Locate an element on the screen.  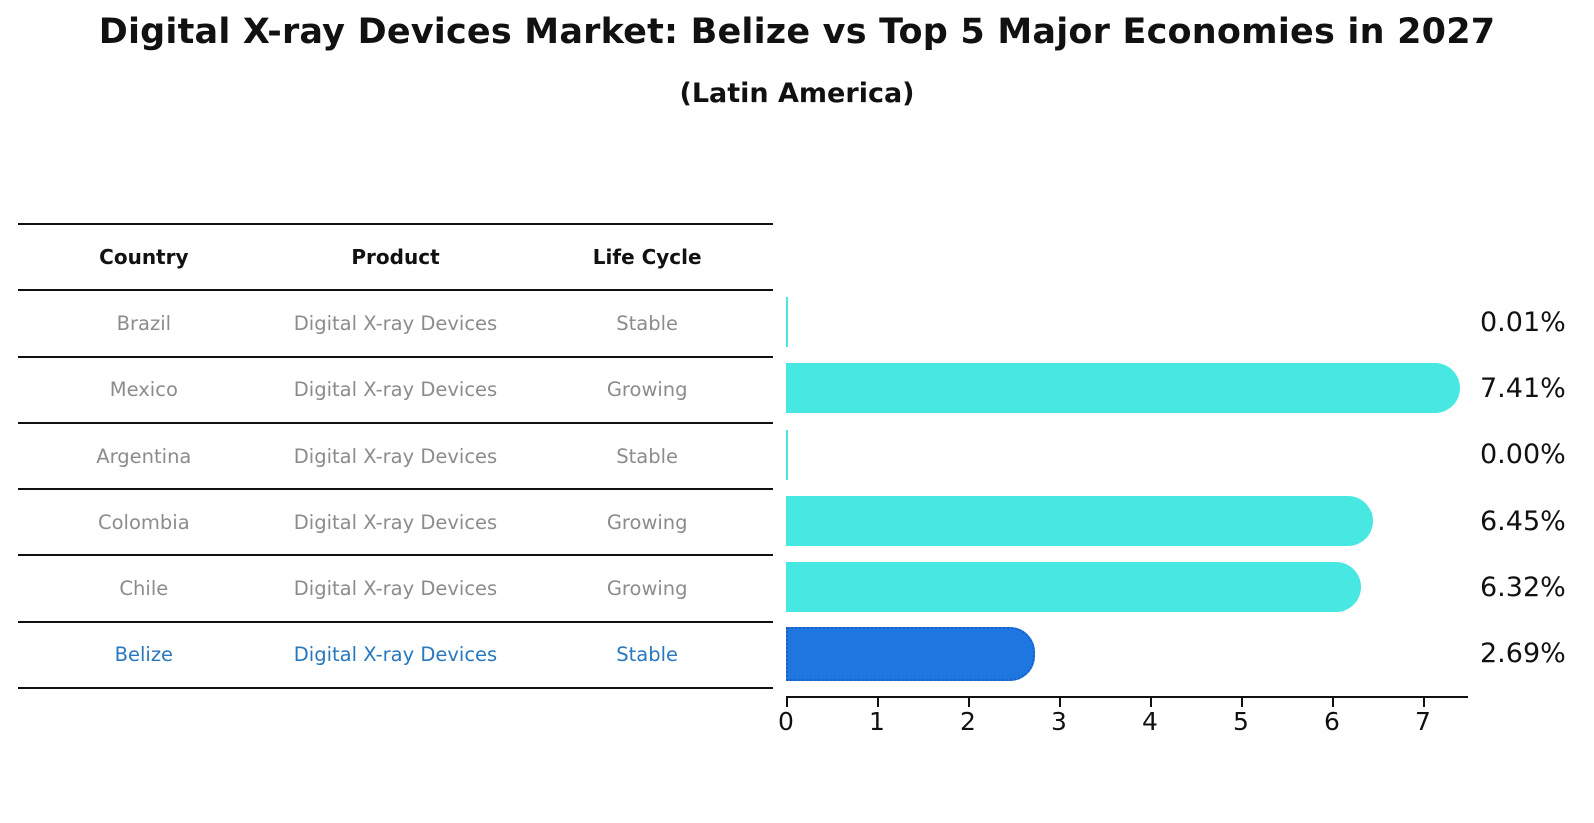
table-header-row: Country Product Life Cycle is located at coordinates (395, 256).